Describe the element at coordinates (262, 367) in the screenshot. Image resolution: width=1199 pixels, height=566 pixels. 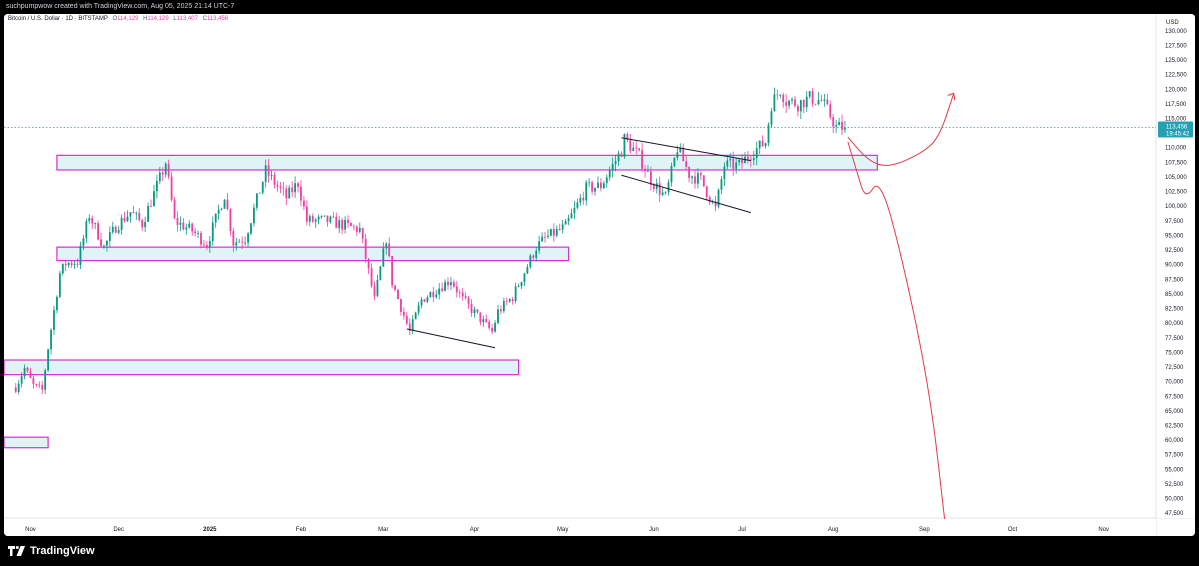
I see `zone-box` at that location.